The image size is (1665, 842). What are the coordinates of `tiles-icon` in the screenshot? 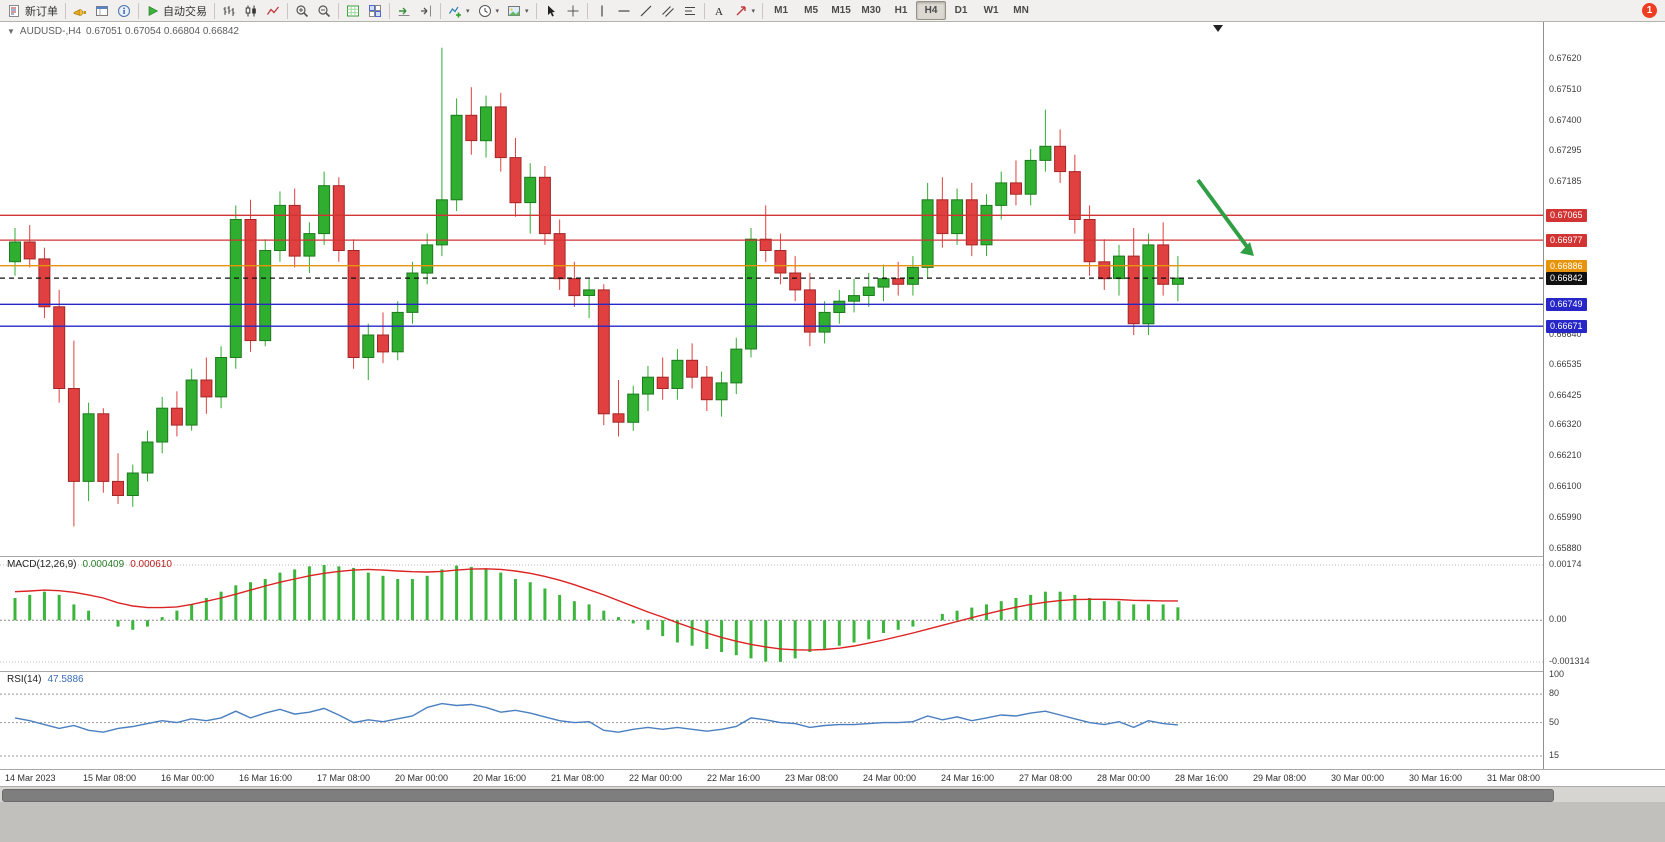 It's located at (375, 10).